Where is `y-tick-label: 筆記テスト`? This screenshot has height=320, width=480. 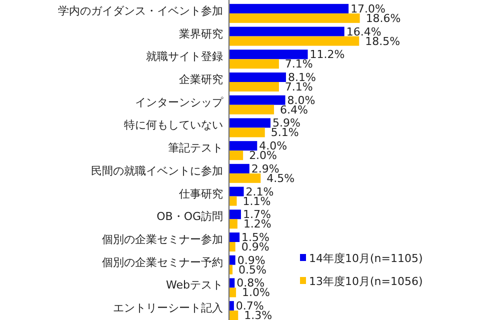
y-tick-label: 筆記テスト is located at coordinates (195, 148).